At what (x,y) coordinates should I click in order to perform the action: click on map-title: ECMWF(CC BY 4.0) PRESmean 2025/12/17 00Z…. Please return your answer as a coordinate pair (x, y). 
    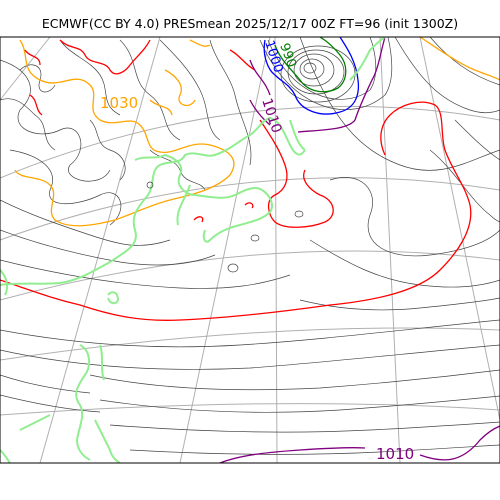
    Looking at the image, I should click on (250, 23).